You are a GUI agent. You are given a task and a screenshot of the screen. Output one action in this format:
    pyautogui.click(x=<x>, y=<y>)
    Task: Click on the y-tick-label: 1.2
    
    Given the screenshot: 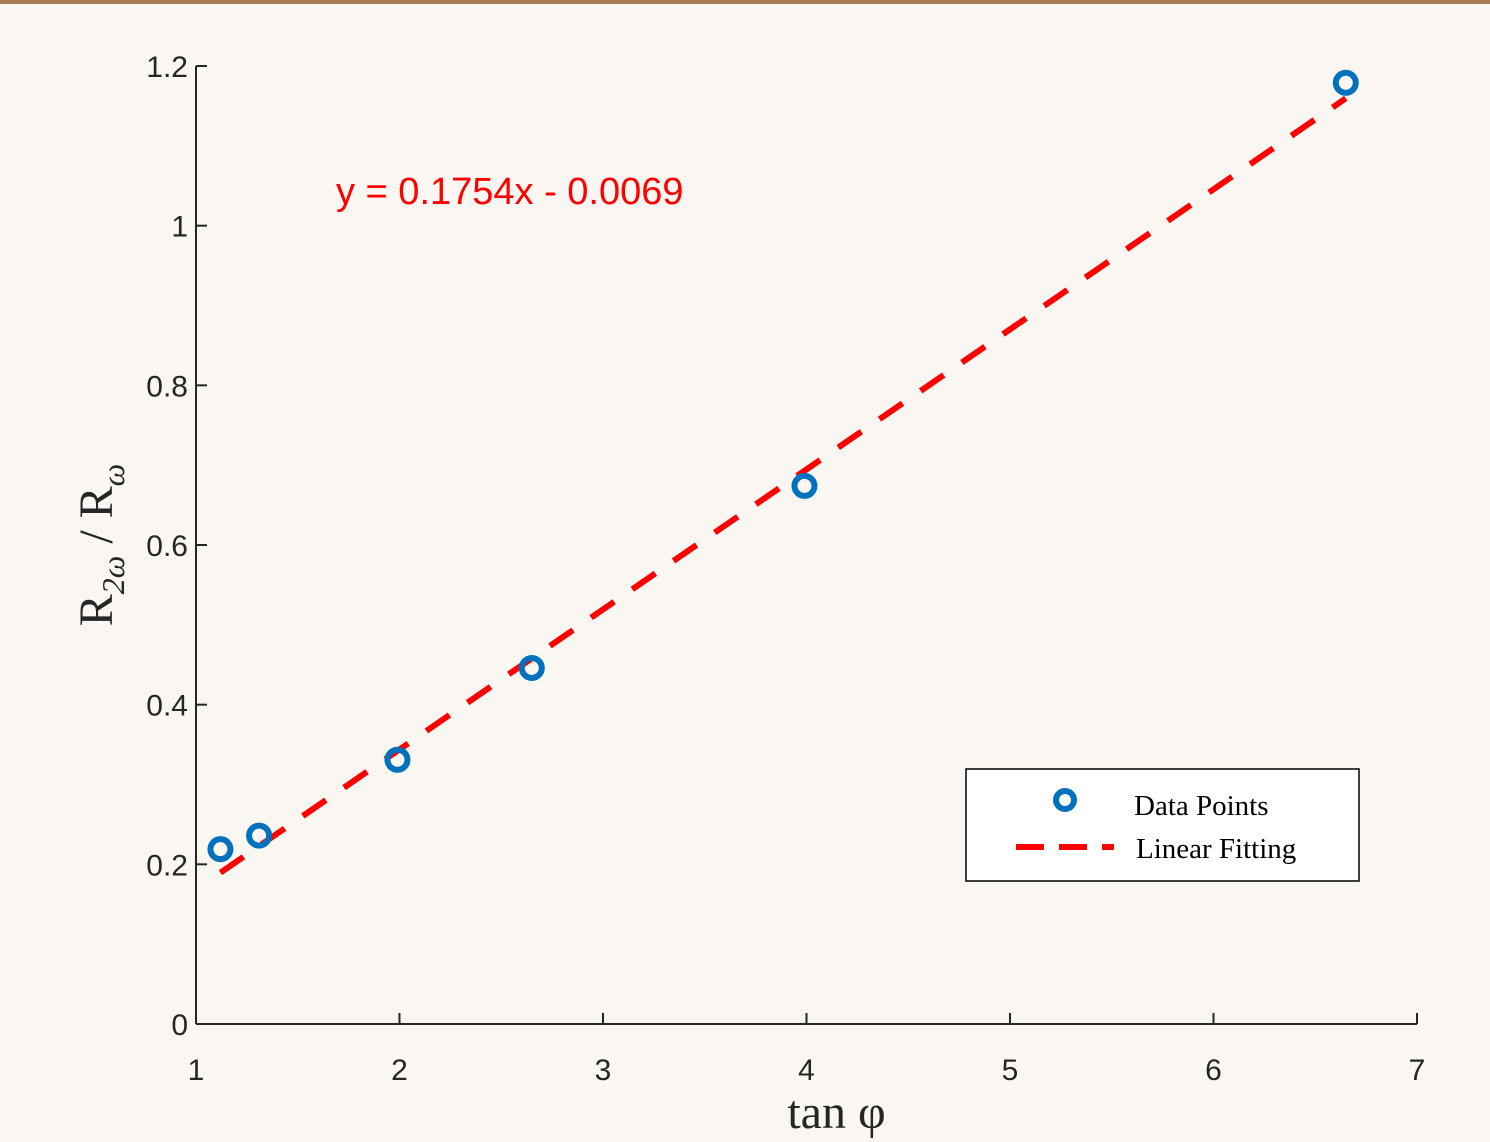 What is the action you would take?
    pyautogui.click(x=167, y=67)
    